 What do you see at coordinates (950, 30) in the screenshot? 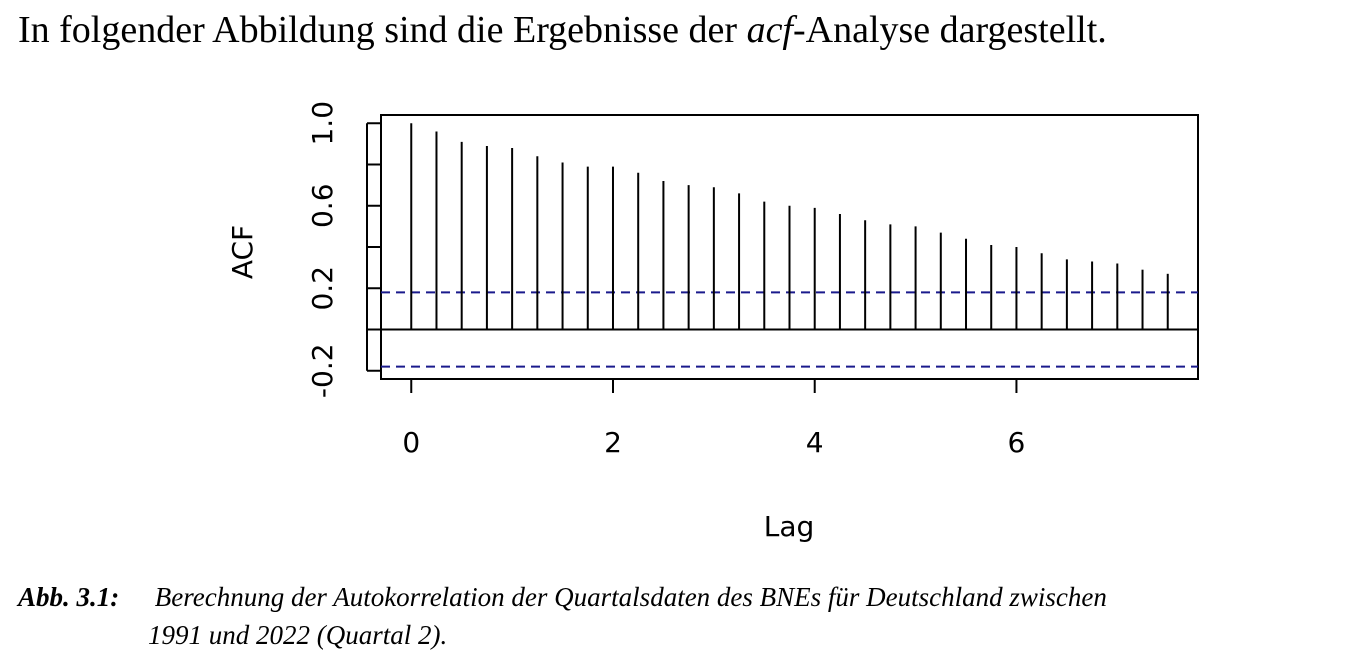
I see `intro-after: -Analyse dargestellt.` at bounding box center [950, 30].